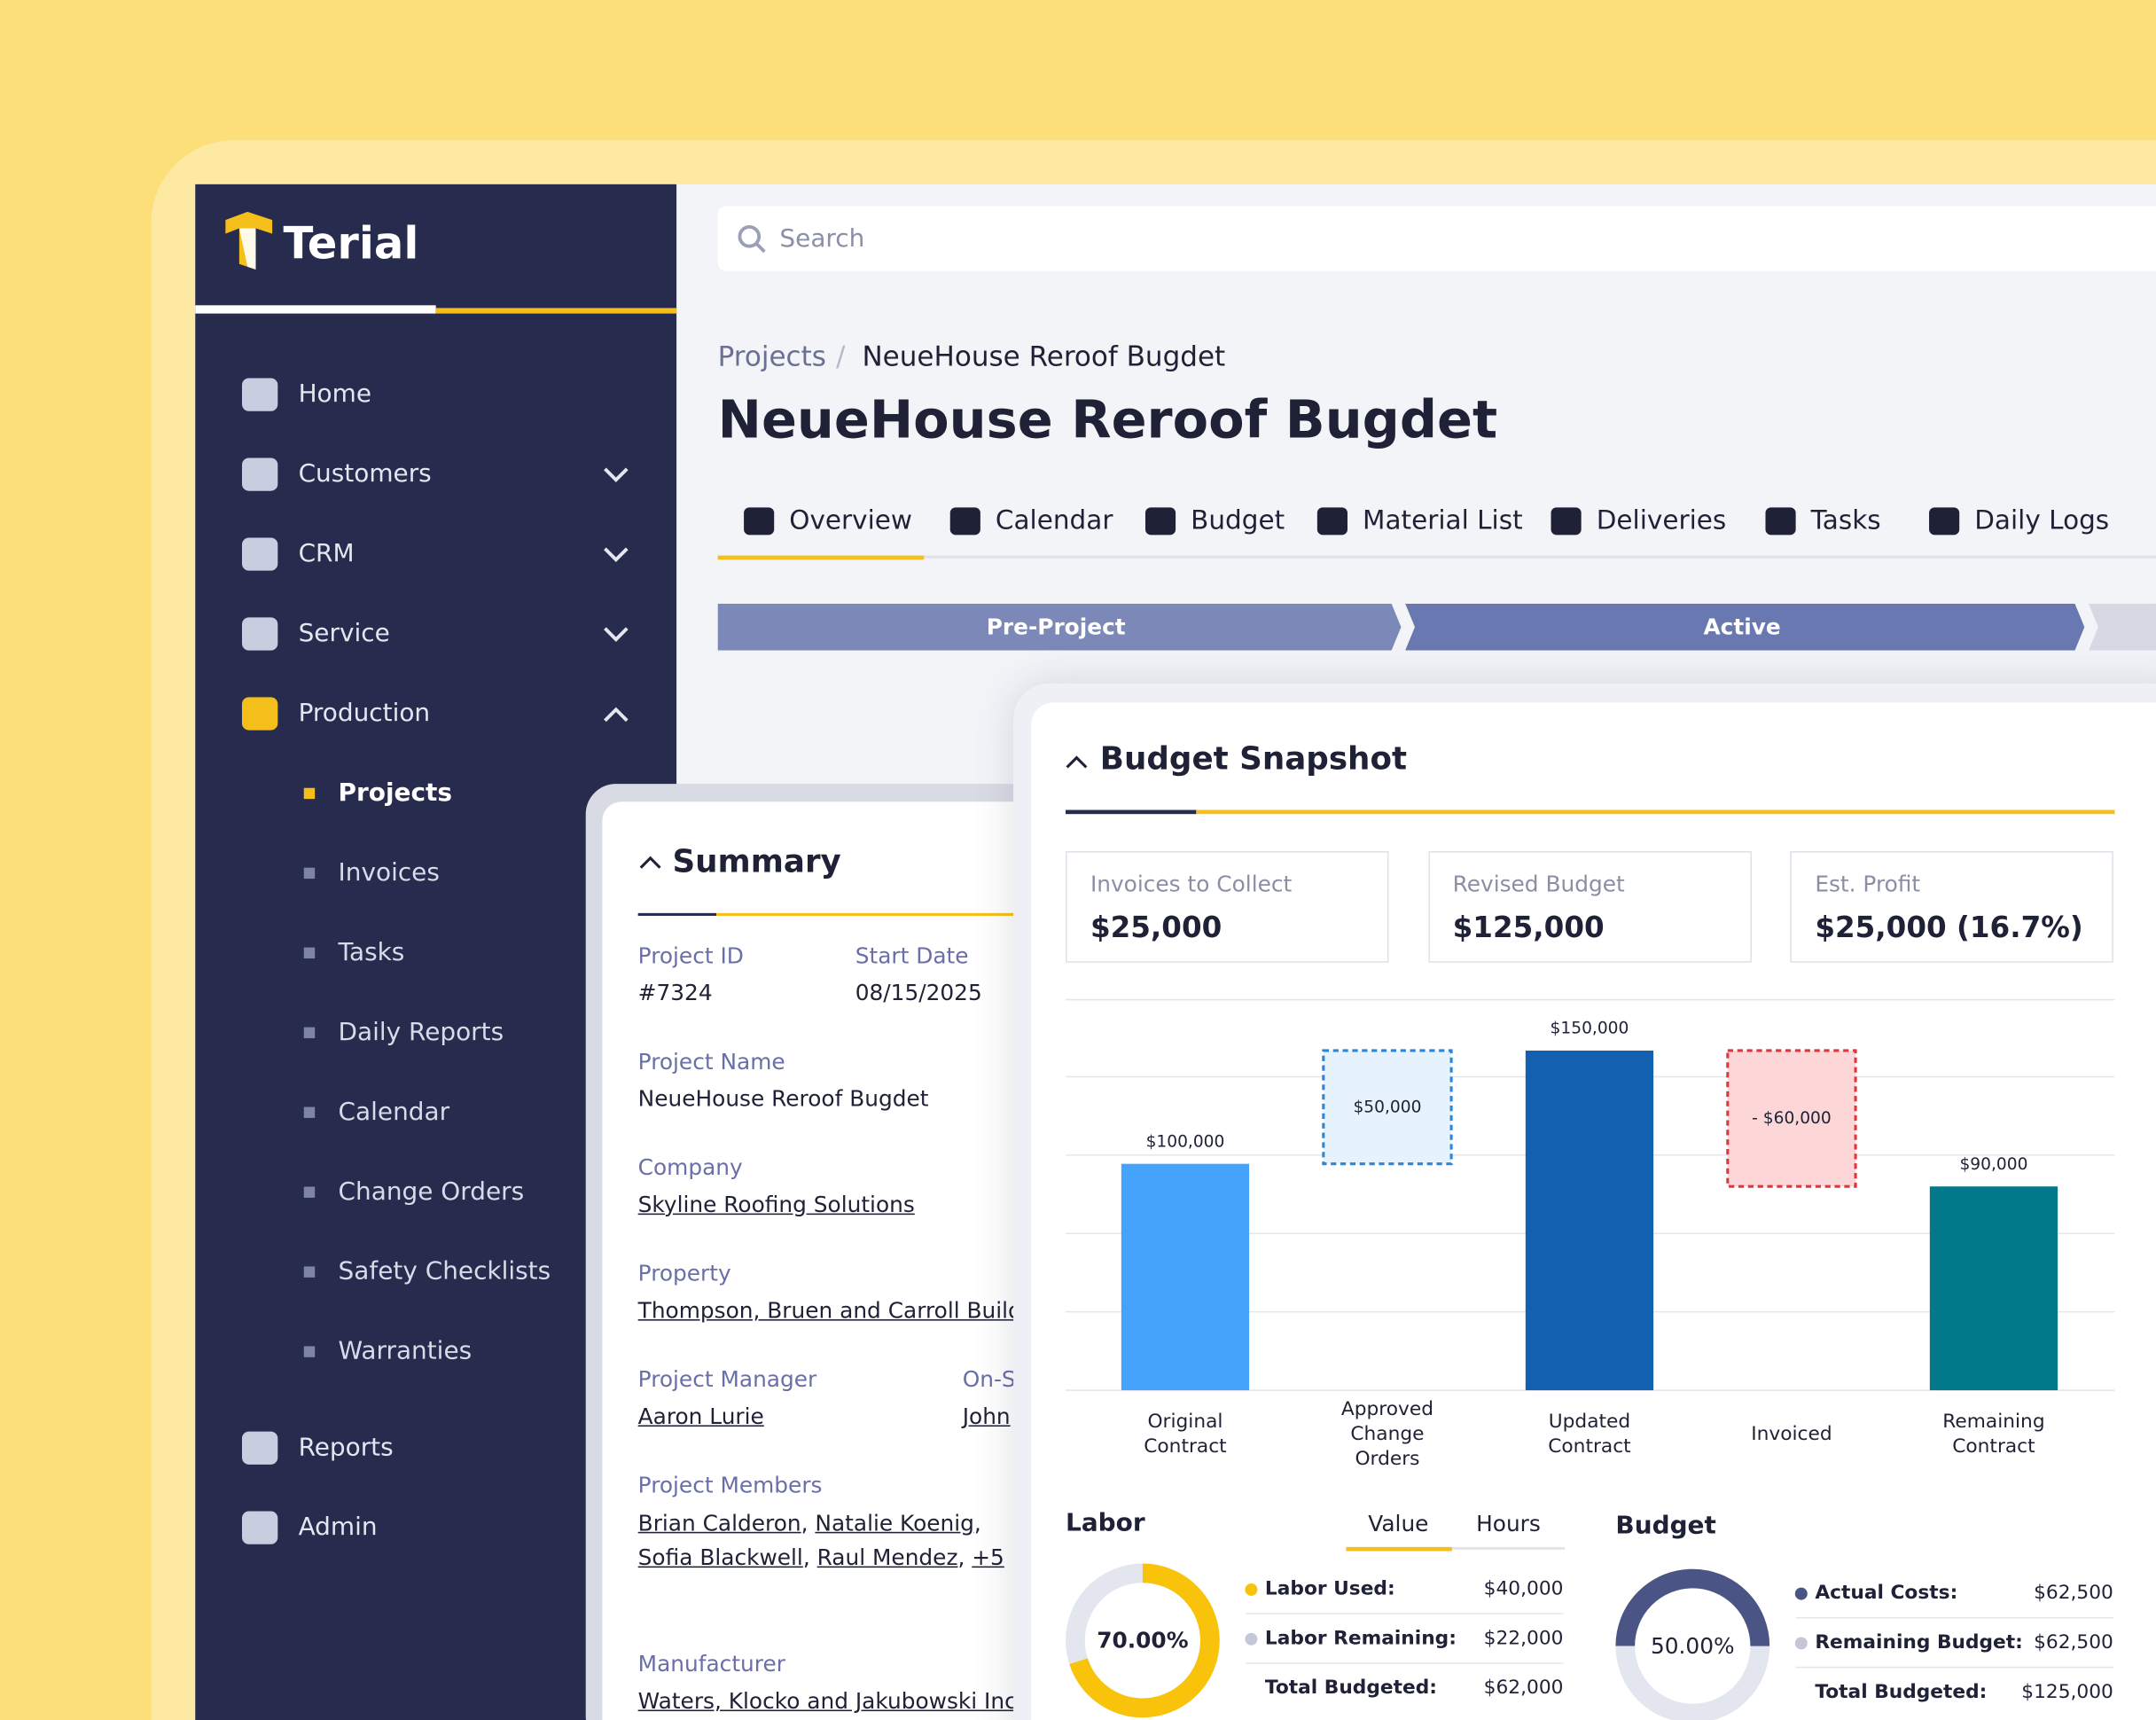  Describe the element at coordinates (1456, 1548) in the screenshot. I see `toggle-underline` at that location.